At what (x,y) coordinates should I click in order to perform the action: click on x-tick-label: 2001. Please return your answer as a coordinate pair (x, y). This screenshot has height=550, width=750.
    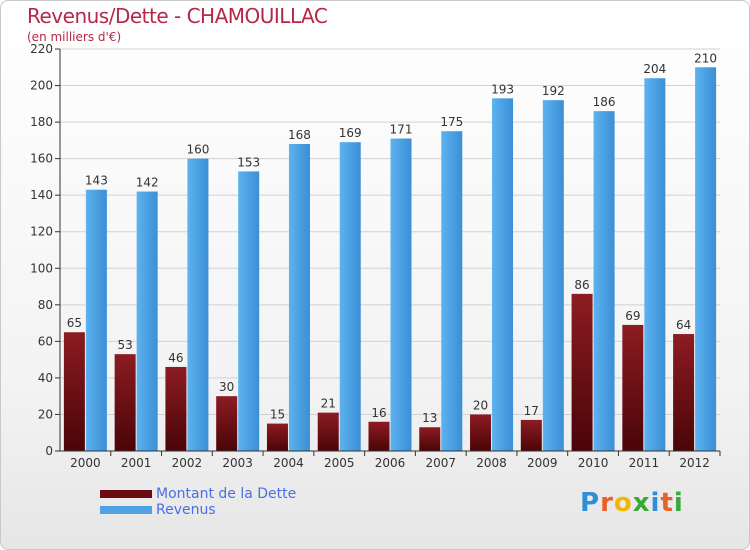
    Looking at the image, I should click on (136, 463).